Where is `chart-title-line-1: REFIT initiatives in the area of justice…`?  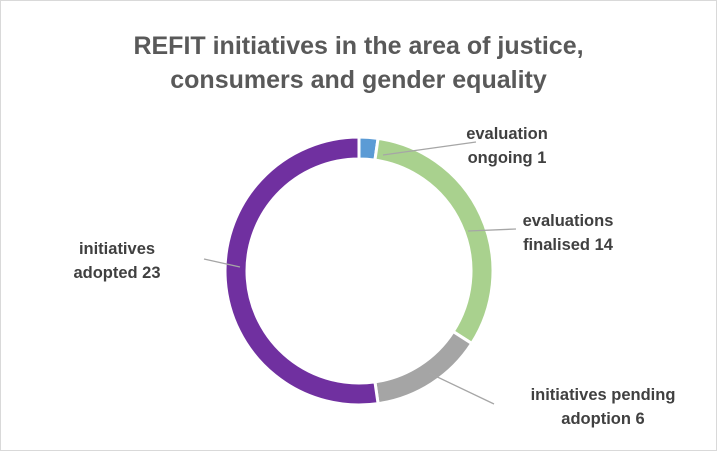 chart-title-line-1: REFIT initiatives in the area of justice… is located at coordinates (358, 46).